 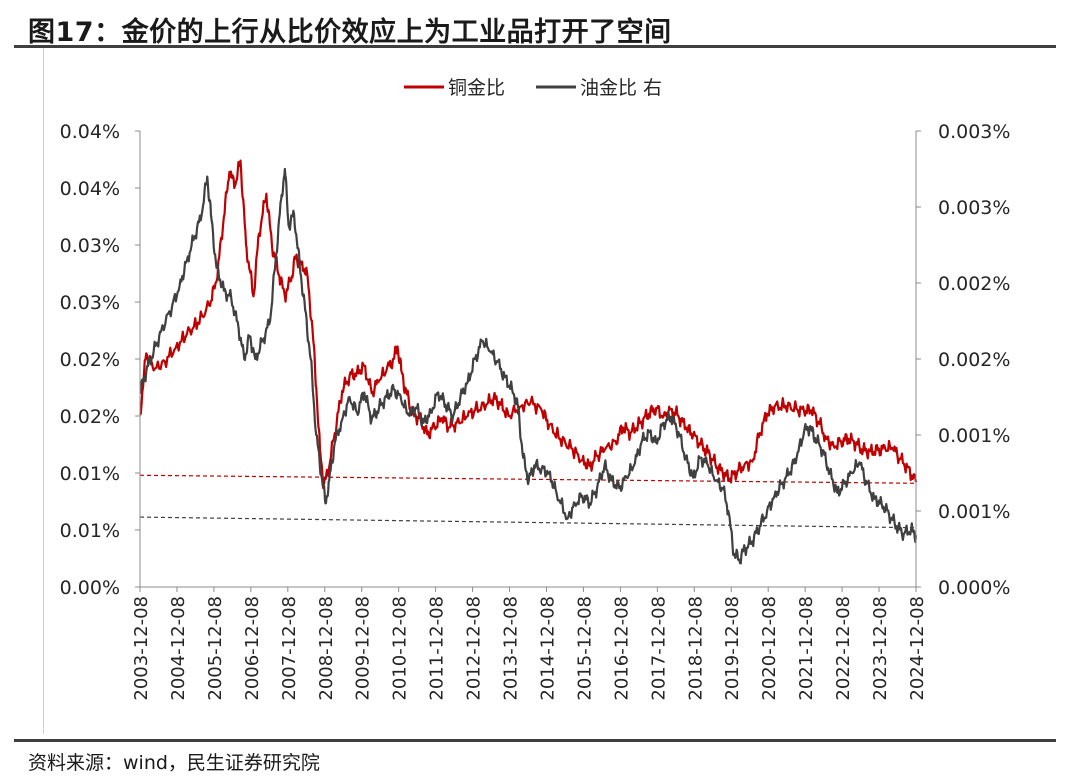 What do you see at coordinates (363, 648) in the screenshot?
I see `x-tick-label: 2009-12-08` at bounding box center [363, 648].